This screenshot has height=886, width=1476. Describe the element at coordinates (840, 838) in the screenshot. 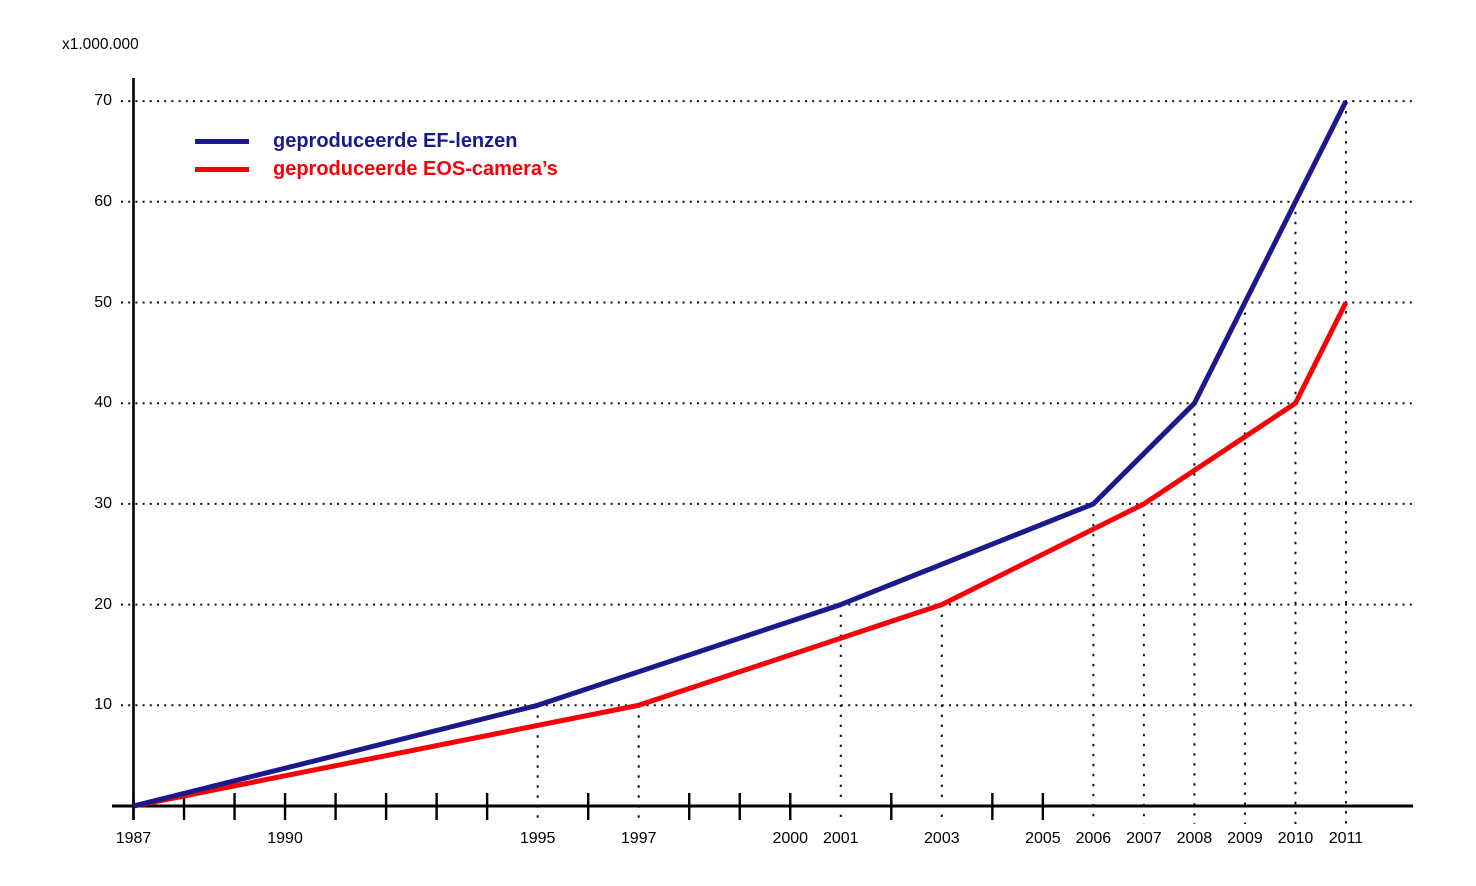

I see `x-tick-label-2001: 2001` at that location.